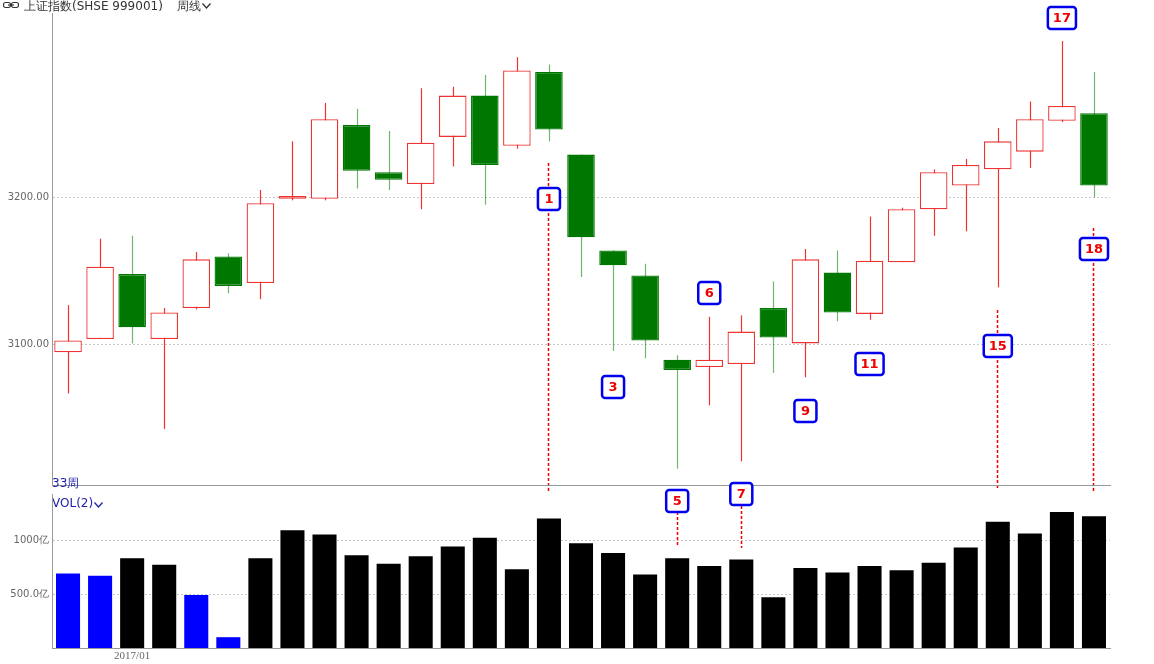 This screenshot has height=664, width=1154. I want to click on y-tick-label: 3200.00, so click(28, 196).